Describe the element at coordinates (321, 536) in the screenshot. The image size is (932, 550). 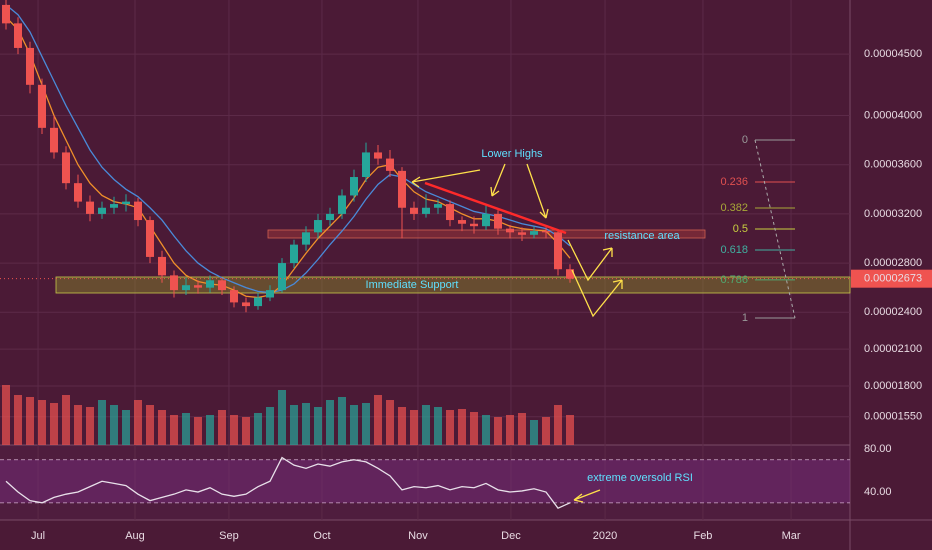
I see `x-tick-label: Oct` at that location.